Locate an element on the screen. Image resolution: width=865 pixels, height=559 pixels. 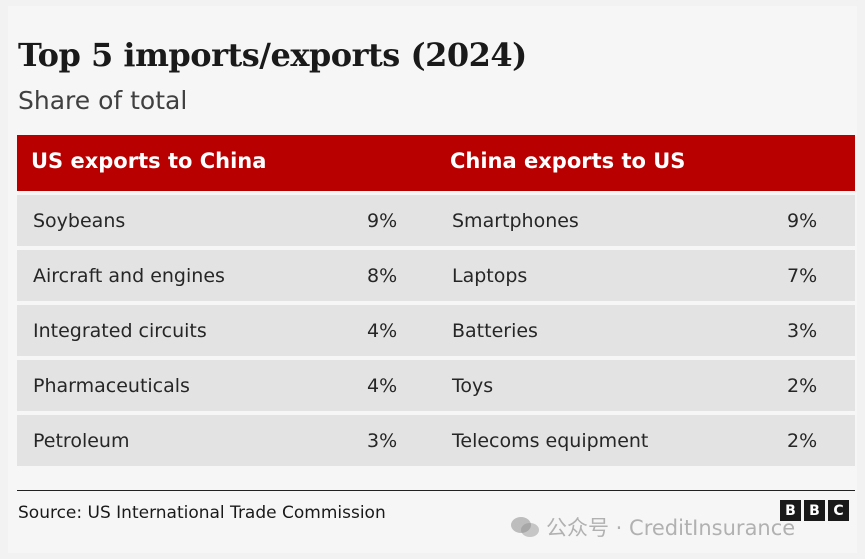
china-export-share: 7% is located at coordinates (802, 276).